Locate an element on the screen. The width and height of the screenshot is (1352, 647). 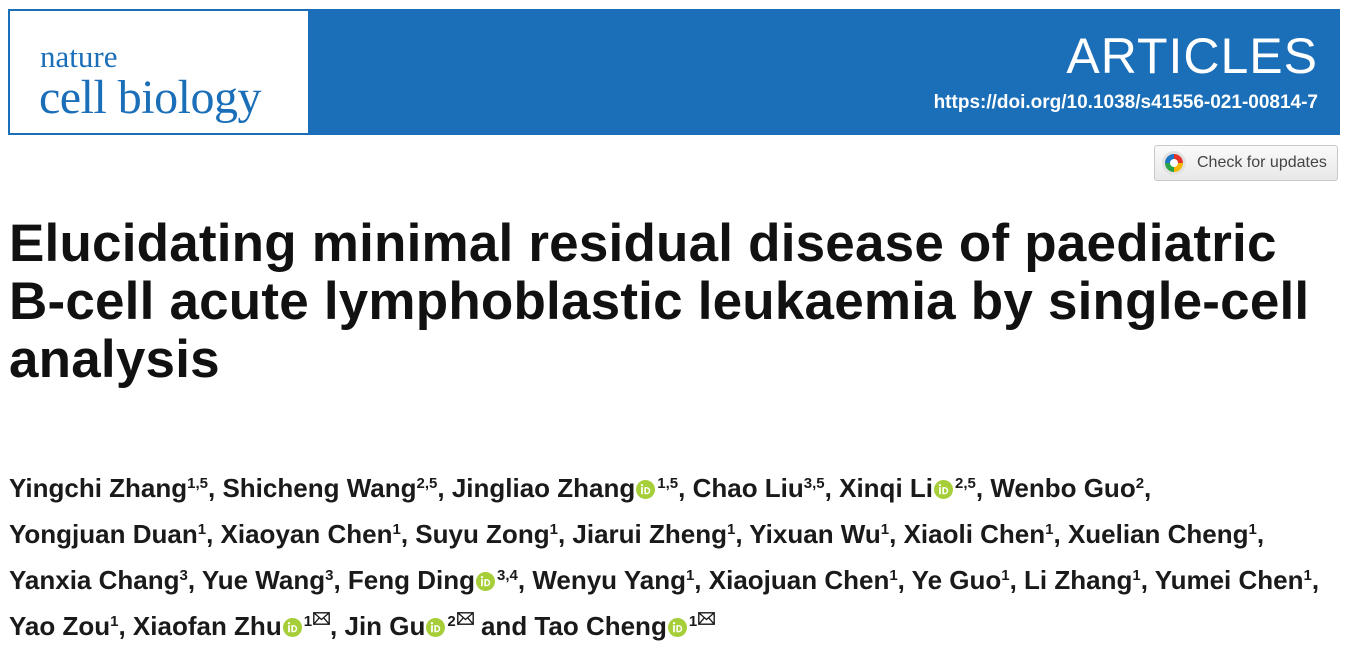
article-type-label: ARTICLES is located at coordinates (1192, 56).